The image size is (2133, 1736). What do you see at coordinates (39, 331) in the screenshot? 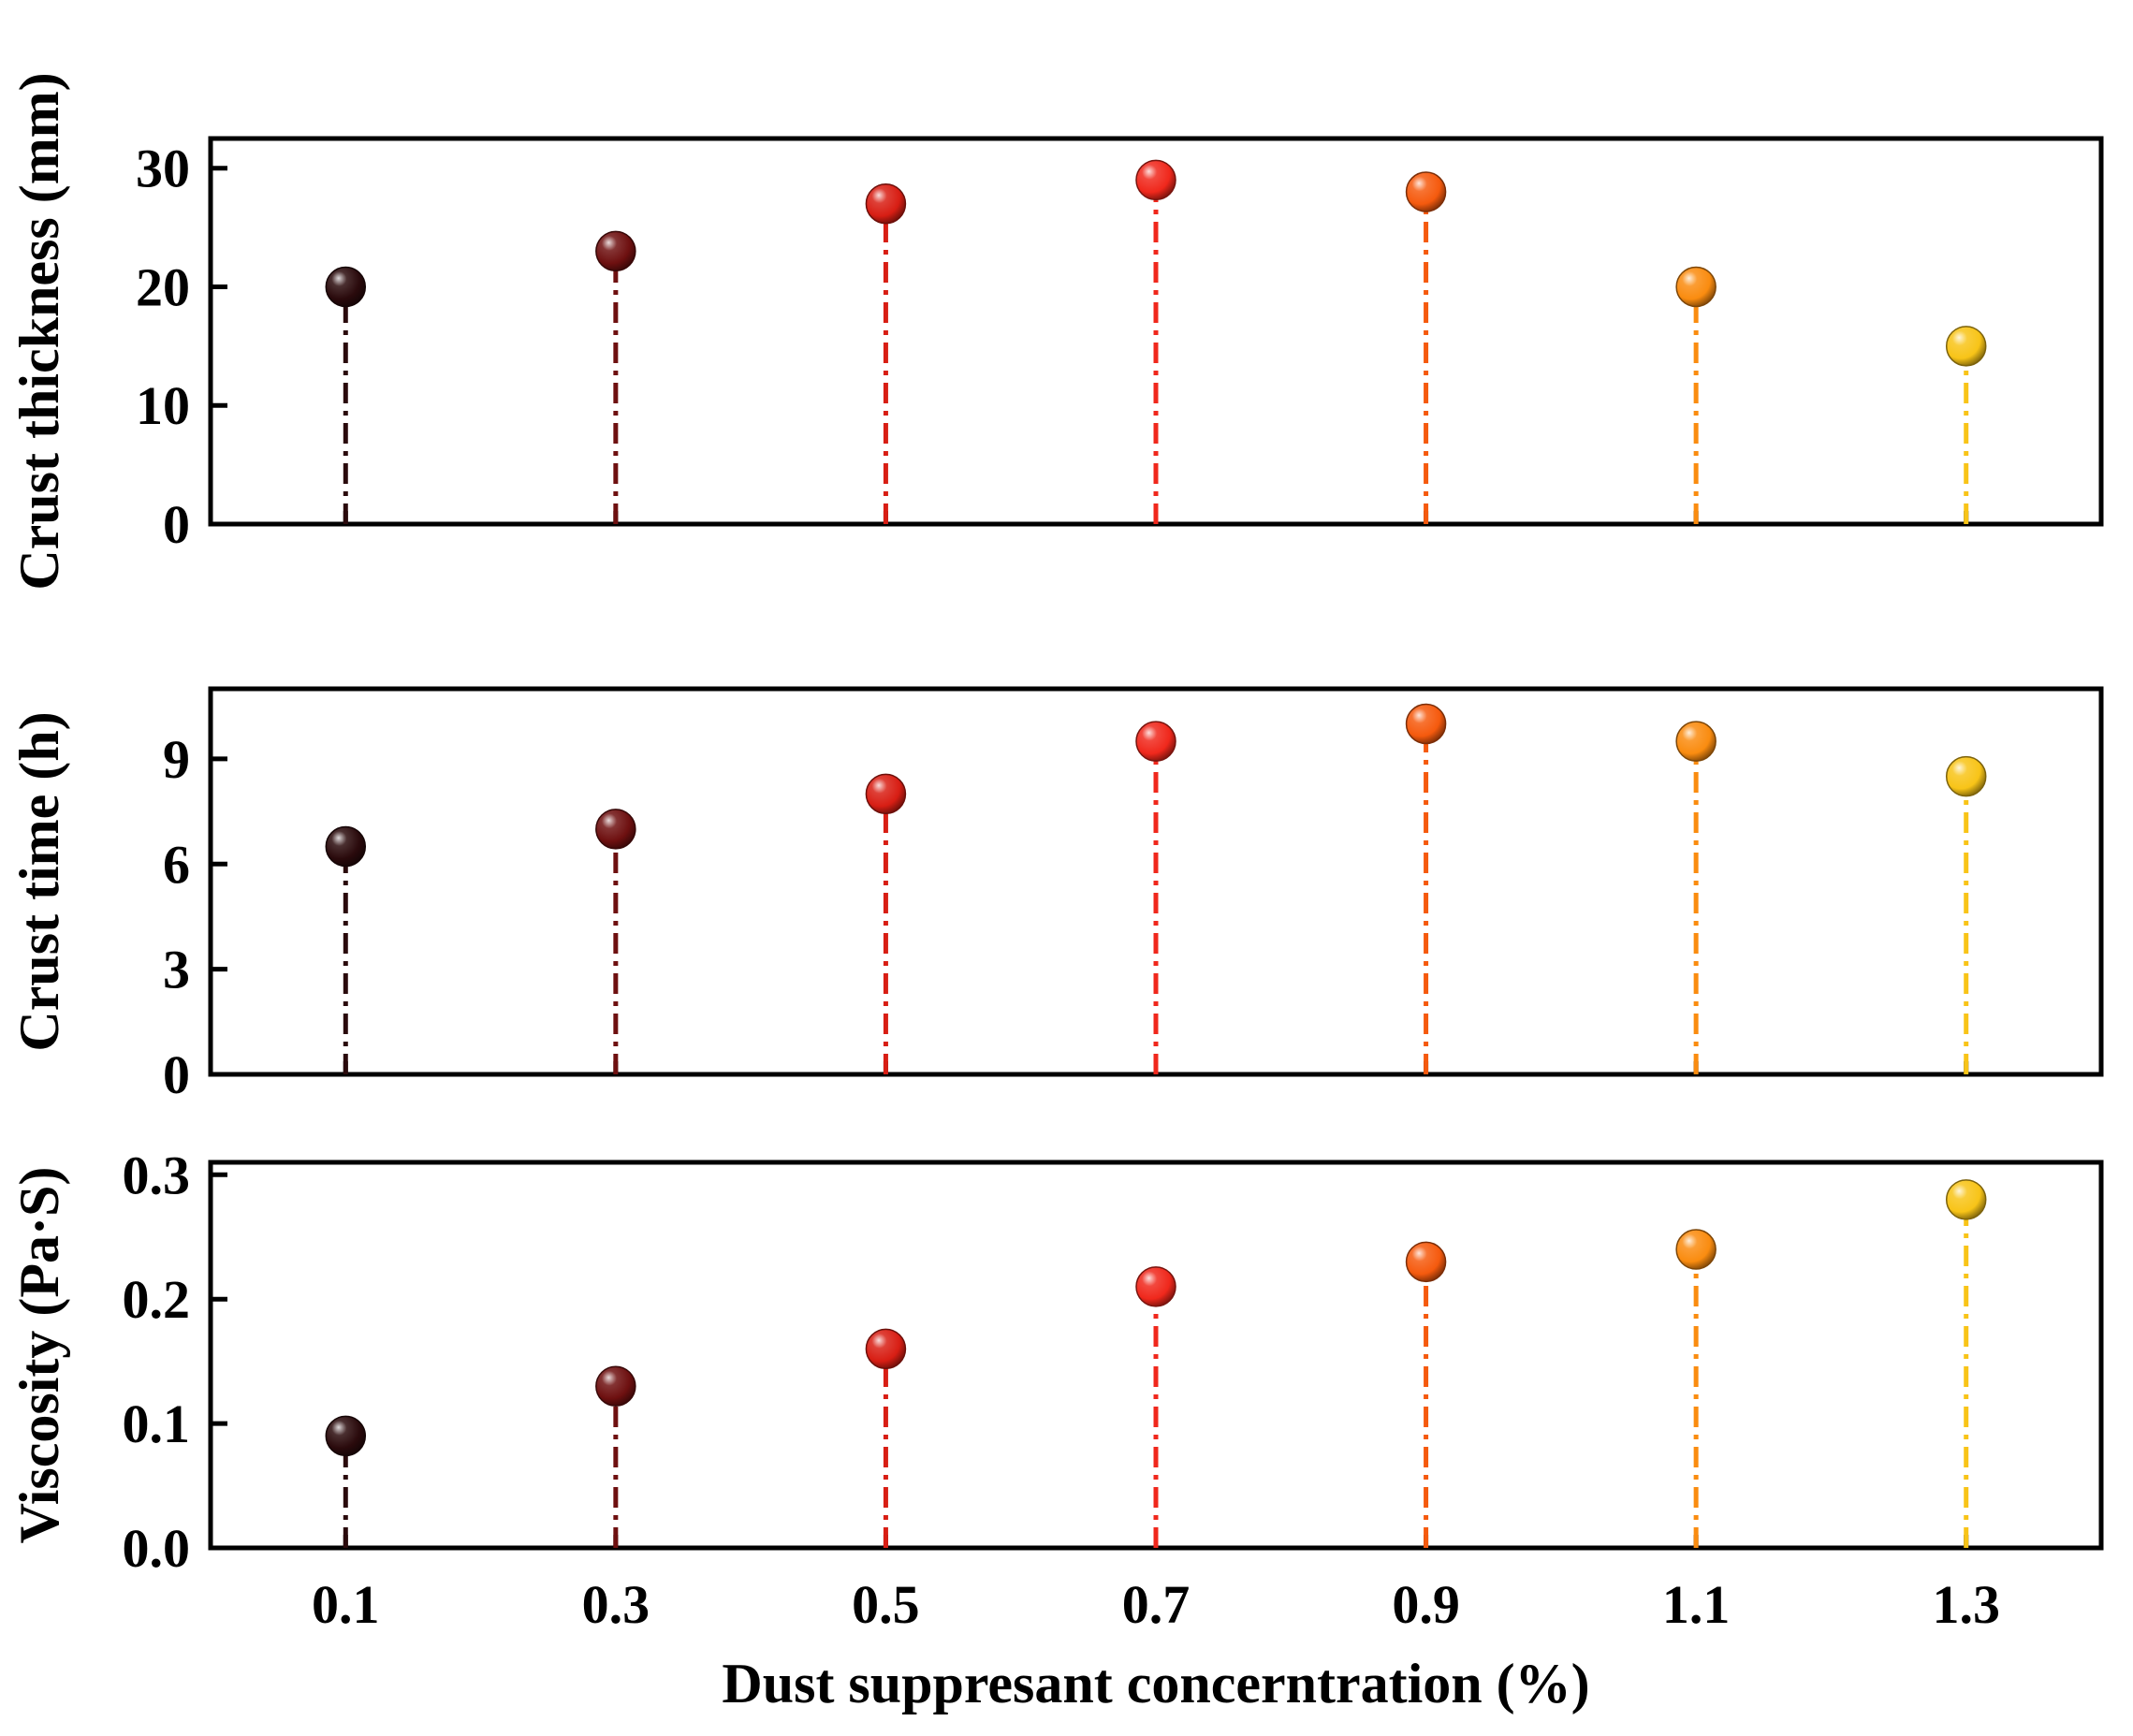
I see `y-axis-title: Crust thickness (mm)` at bounding box center [39, 331].